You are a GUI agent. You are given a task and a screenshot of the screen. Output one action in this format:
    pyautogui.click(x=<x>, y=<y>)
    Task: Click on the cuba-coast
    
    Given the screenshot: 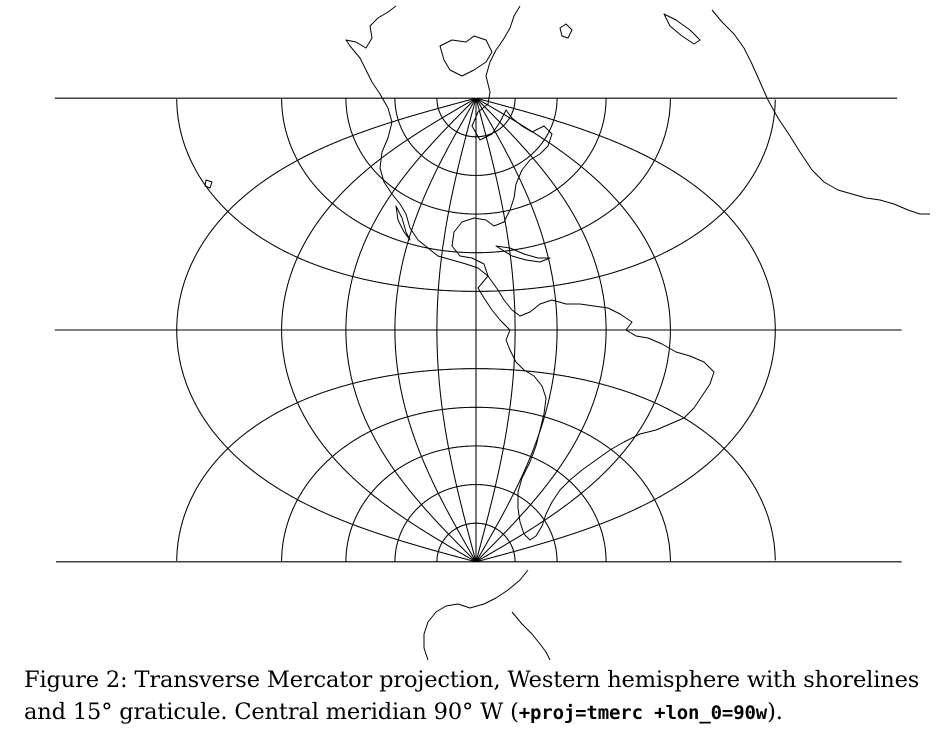 What is the action you would take?
    pyautogui.click(x=523, y=254)
    